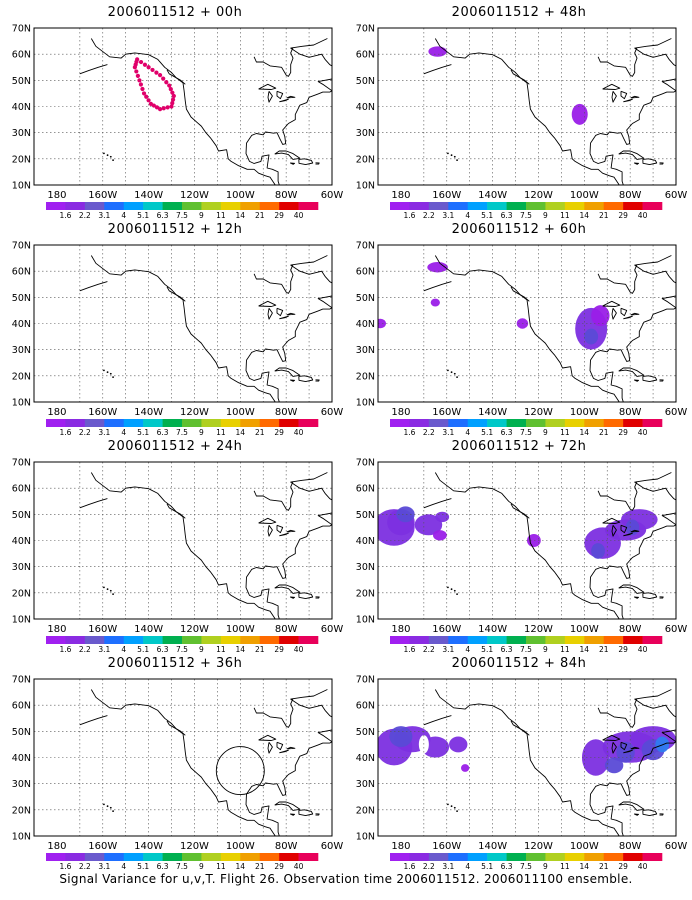 This screenshot has width=692, height=900. I want to click on latitude-label: 50N, so click(21, 515).